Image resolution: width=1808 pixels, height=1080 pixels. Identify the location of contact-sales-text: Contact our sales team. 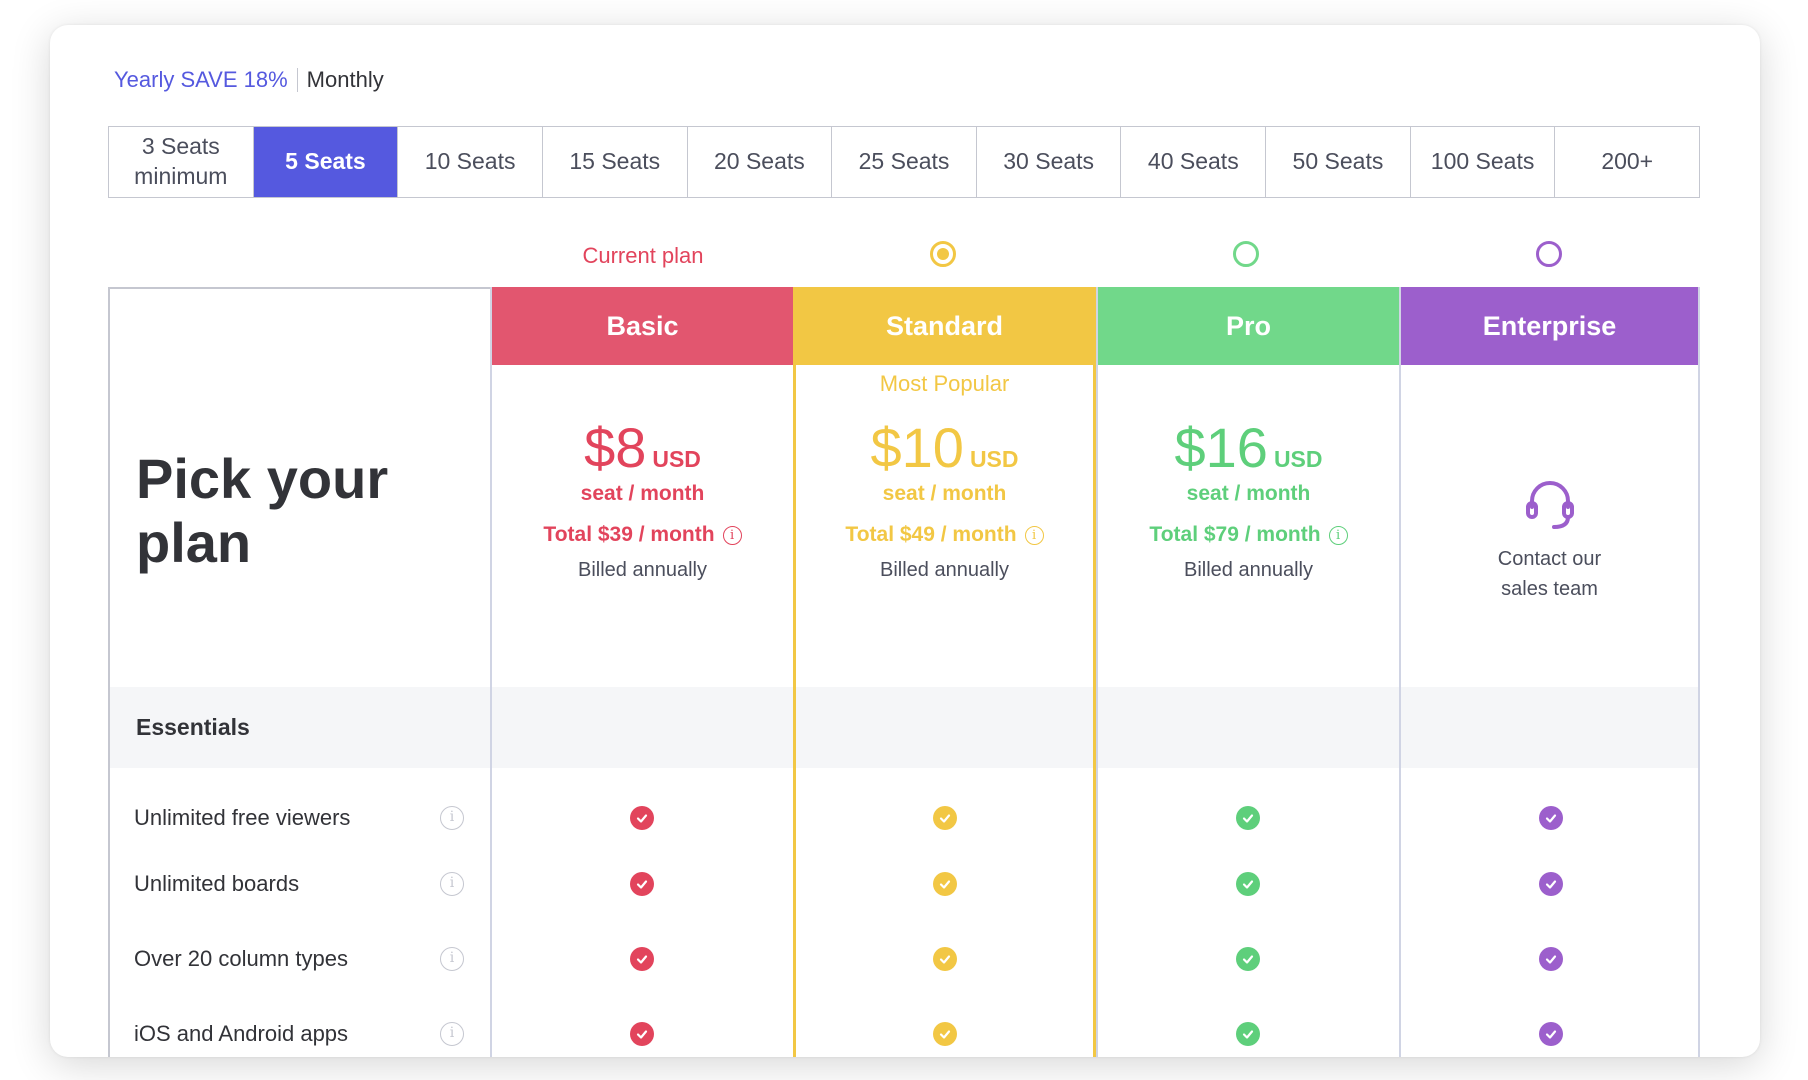
(1549, 574).